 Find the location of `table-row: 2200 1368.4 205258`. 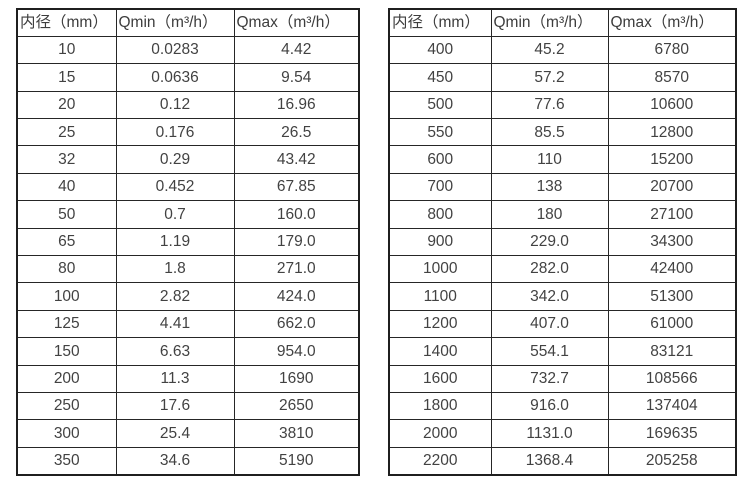

table-row: 2200 1368.4 205258 is located at coordinates (562, 461).